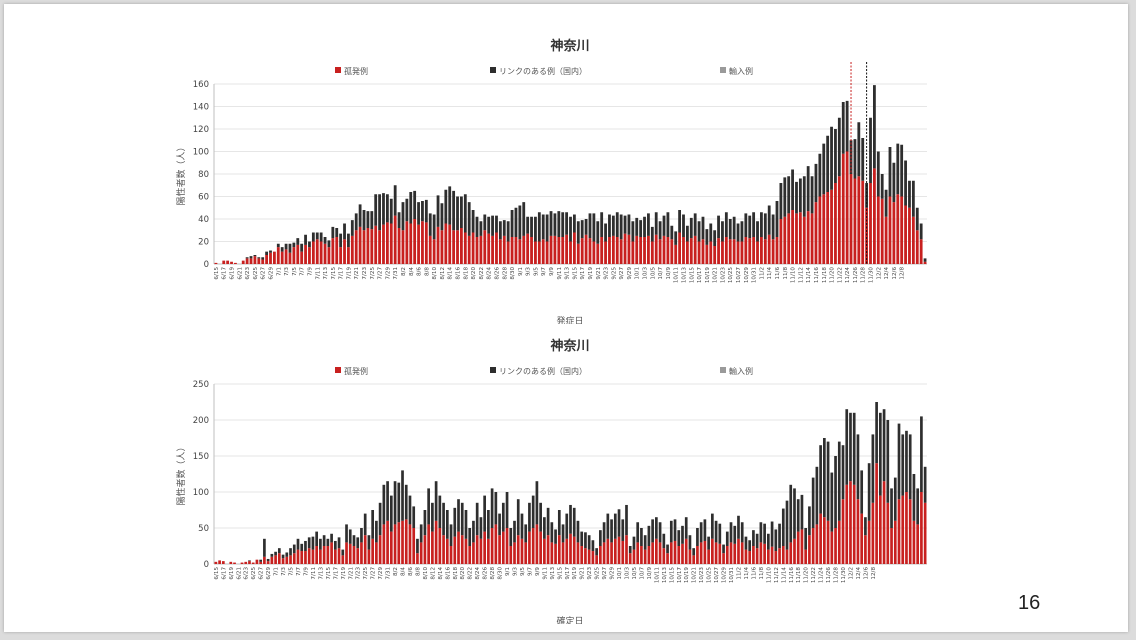 This screenshot has width=1136, height=640. I want to click on x-tick-label: 9/21, so click(583, 573).